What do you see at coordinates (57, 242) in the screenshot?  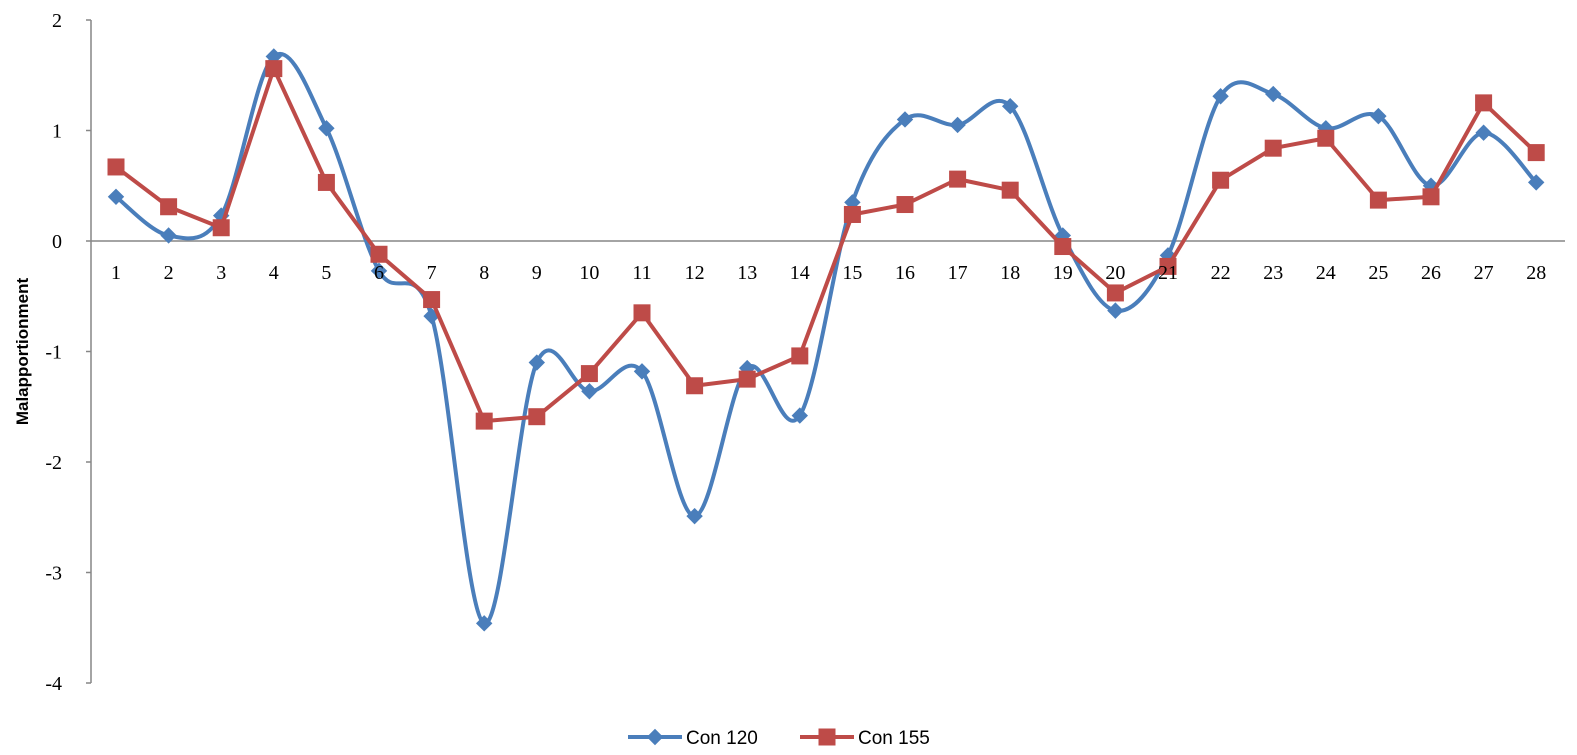 I see `y-tick-label: 0` at bounding box center [57, 242].